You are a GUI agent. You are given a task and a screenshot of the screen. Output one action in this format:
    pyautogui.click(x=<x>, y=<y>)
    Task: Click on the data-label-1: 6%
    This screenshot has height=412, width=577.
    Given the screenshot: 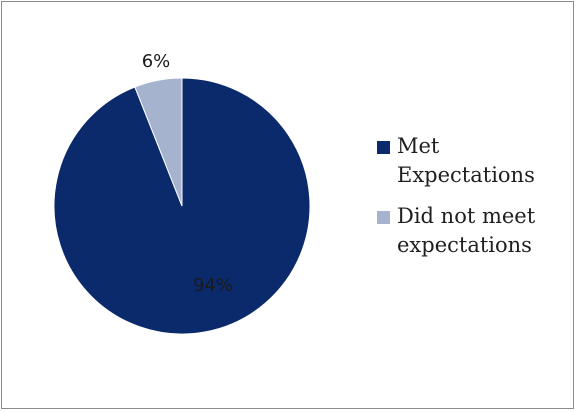 What is the action you would take?
    pyautogui.click(x=156, y=61)
    